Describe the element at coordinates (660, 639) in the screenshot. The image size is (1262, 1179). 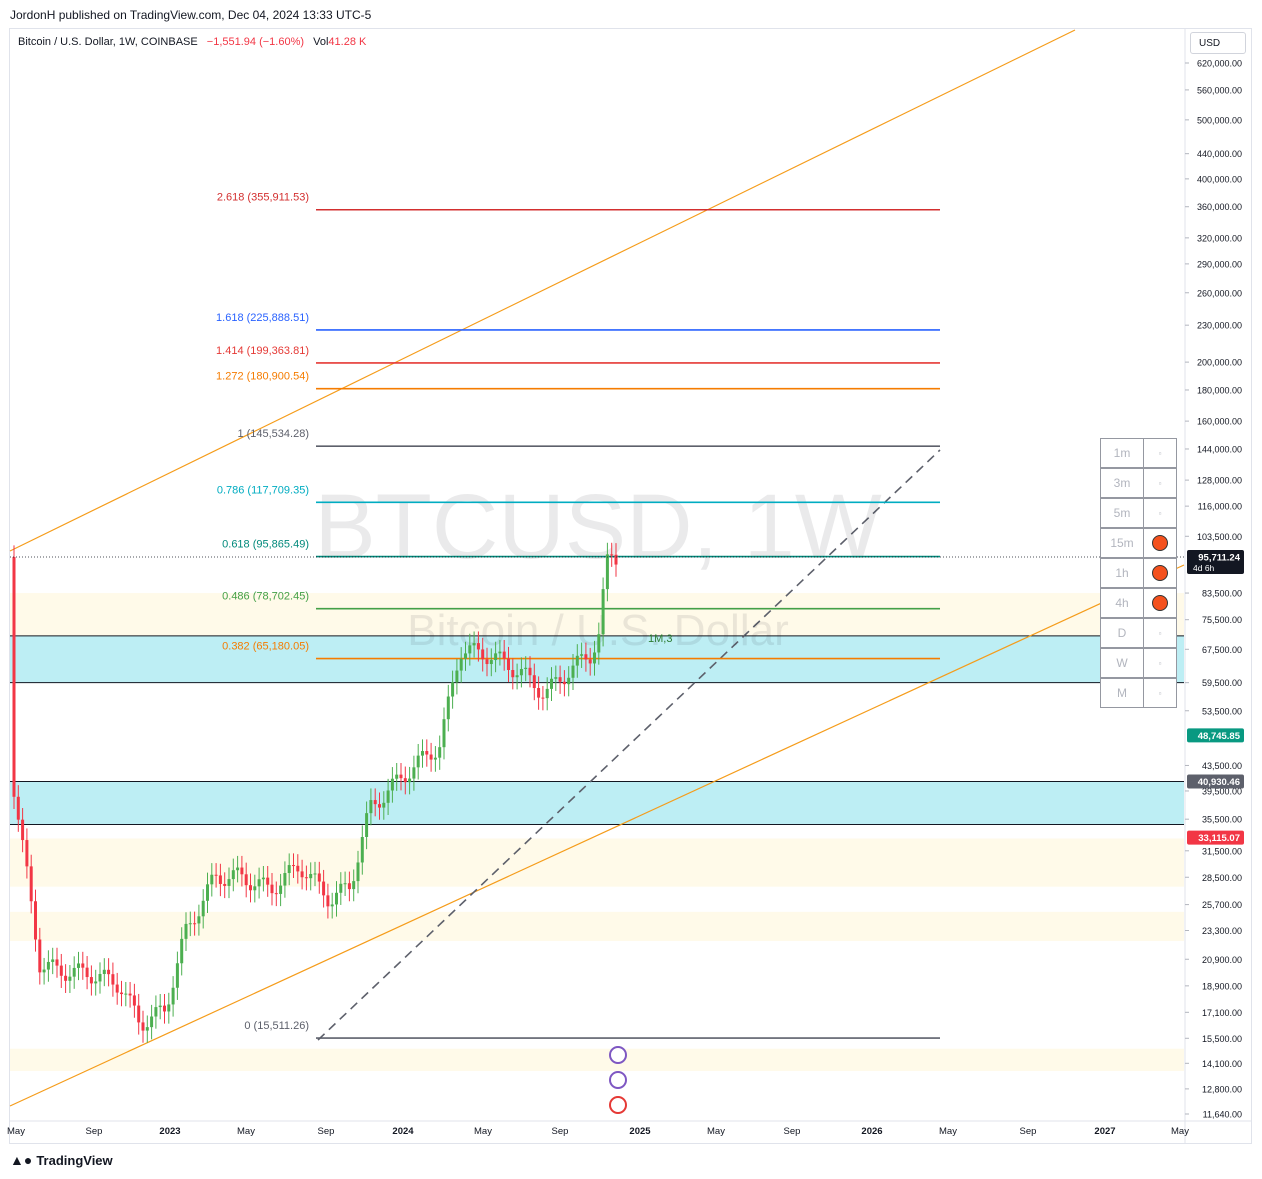
I see `pattern-annotation: 1M,3` at that location.